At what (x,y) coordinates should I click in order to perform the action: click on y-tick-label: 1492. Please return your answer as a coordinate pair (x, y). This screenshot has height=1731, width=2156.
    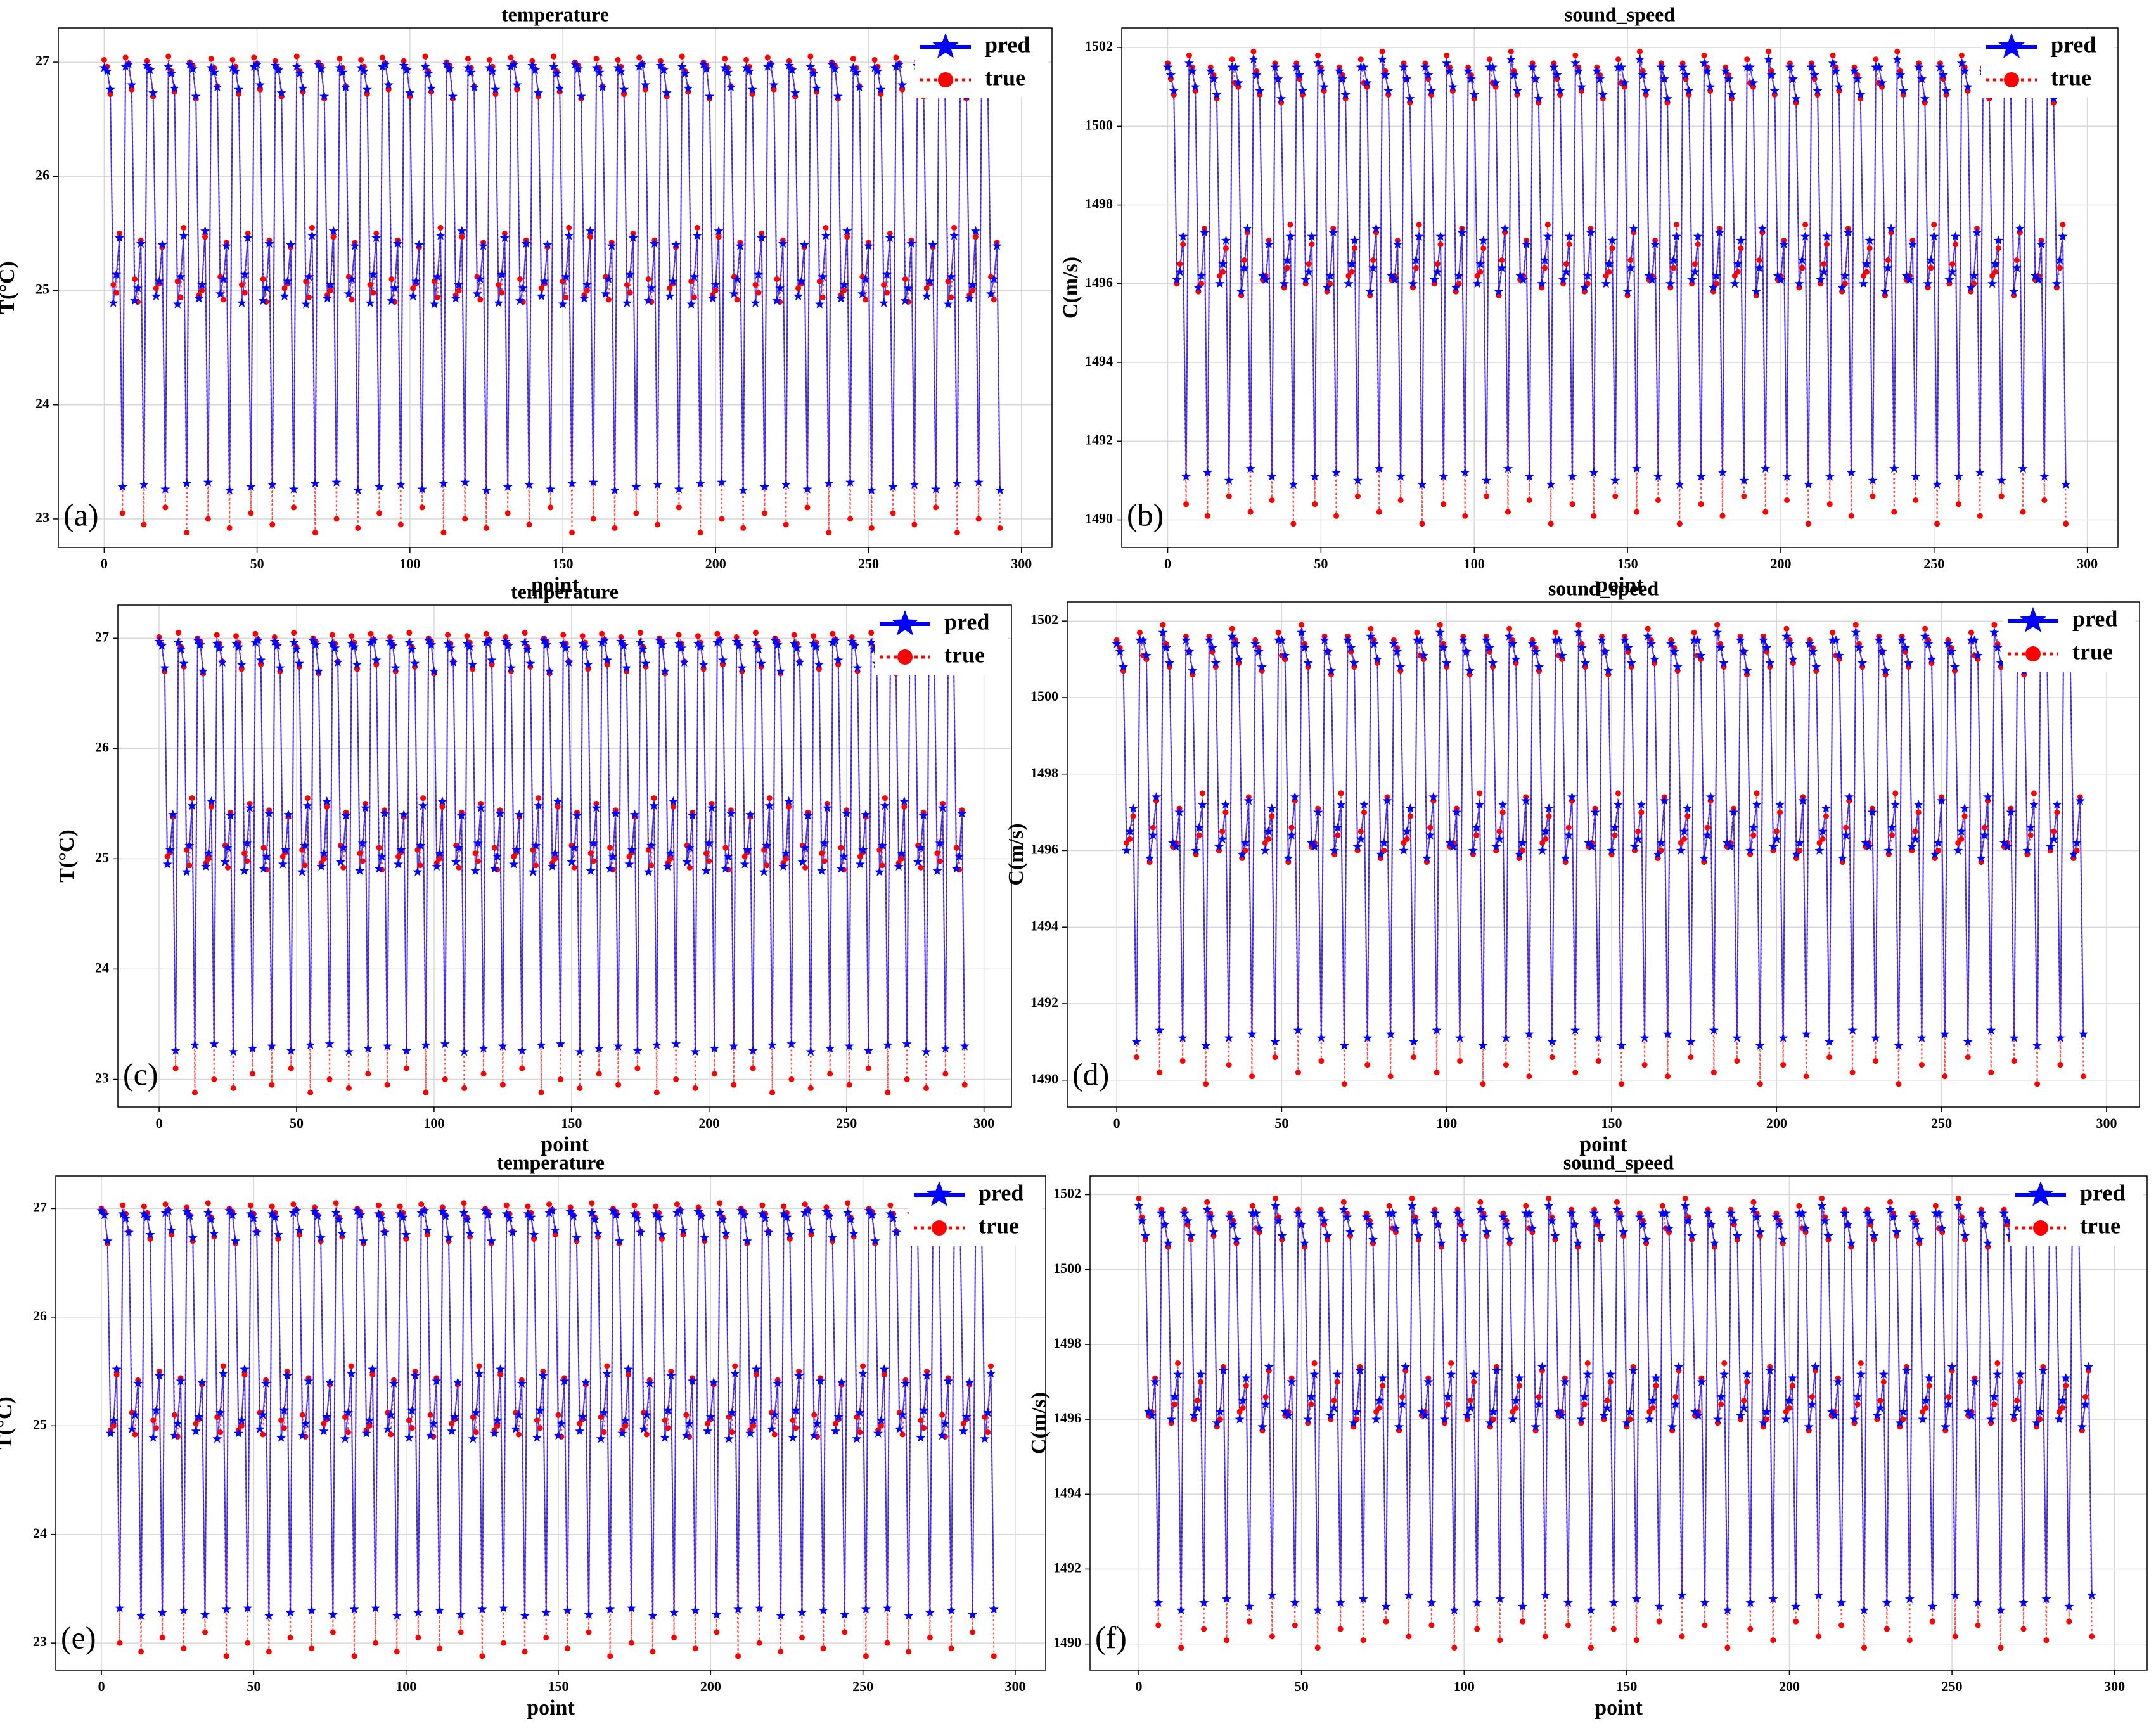
    Looking at the image, I should click on (1067, 1568).